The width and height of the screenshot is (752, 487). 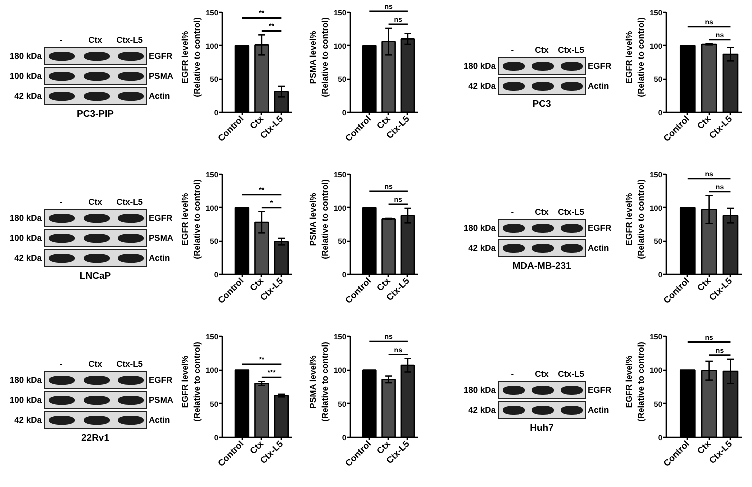 What do you see at coordinates (95, 114) in the screenshot?
I see `text: PC3-PIP` at bounding box center [95, 114].